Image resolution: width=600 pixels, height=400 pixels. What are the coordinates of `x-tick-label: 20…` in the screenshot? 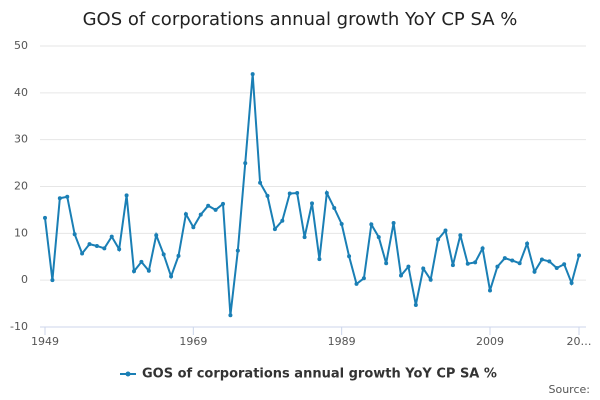 It's located at (579, 341).